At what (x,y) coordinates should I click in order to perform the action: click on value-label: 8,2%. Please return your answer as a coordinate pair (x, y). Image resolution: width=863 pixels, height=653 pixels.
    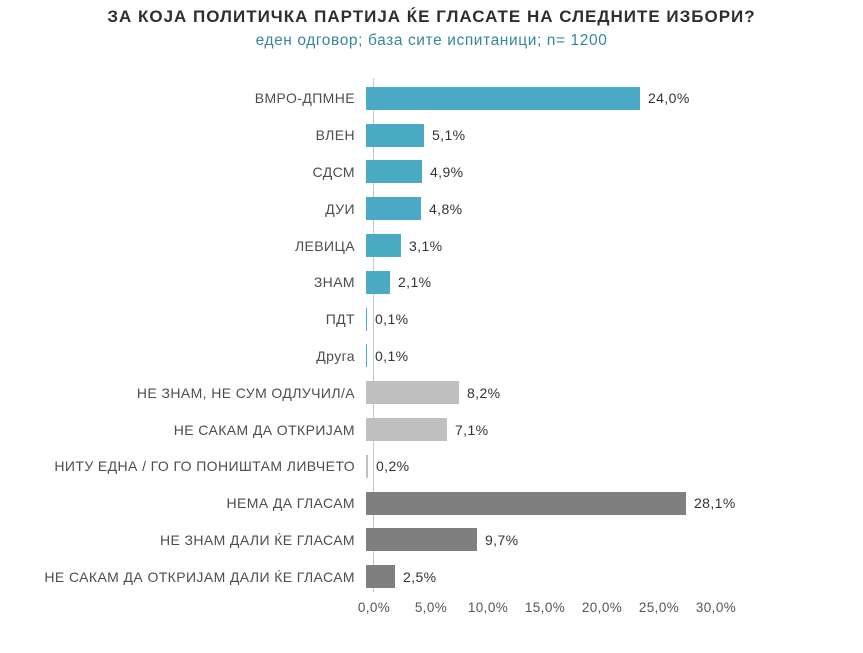
    Looking at the image, I should click on (484, 392).